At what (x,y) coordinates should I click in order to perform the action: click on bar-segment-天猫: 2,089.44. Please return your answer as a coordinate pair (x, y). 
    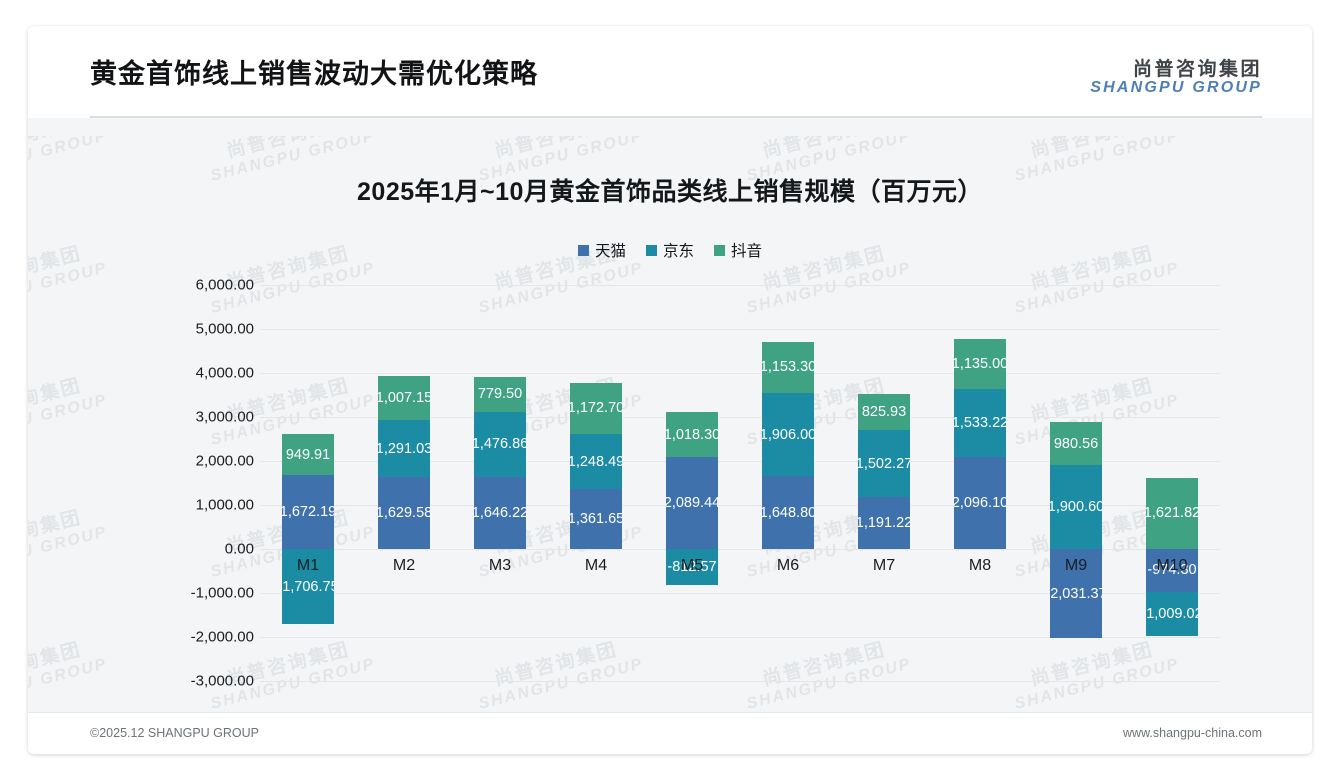
    Looking at the image, I should click on (692, 503).